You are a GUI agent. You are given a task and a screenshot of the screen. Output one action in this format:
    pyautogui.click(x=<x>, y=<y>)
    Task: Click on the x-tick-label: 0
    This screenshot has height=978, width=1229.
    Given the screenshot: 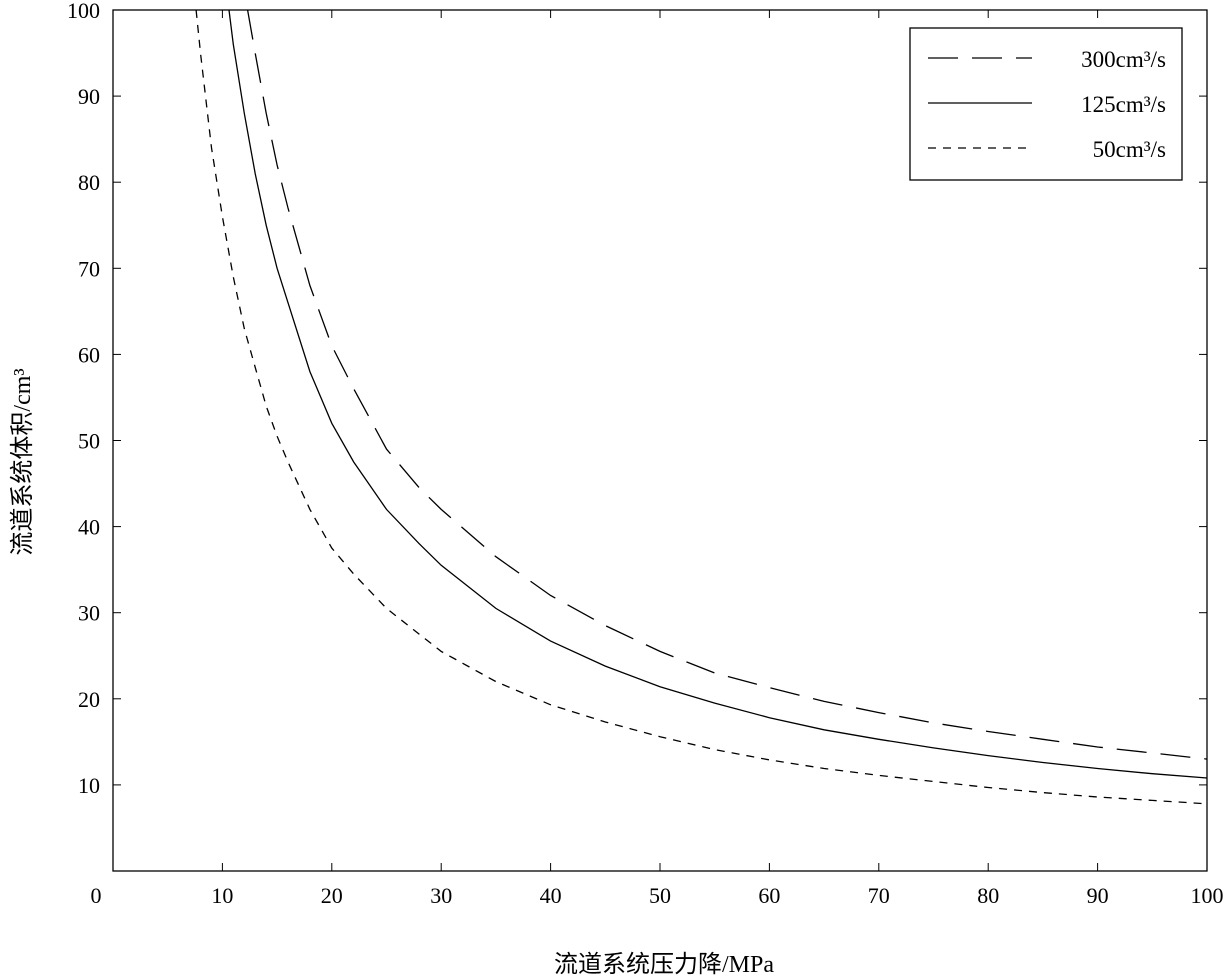 What is the action you would take?
    pyautogui.click(x=96, y=895)
    